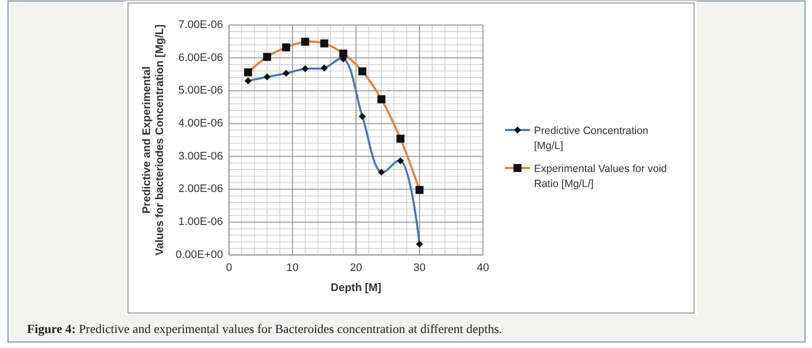  Describe the element at coordinates (356, 288) in the screenshot. I see `x-axis-title: Depth [M]` at that location.